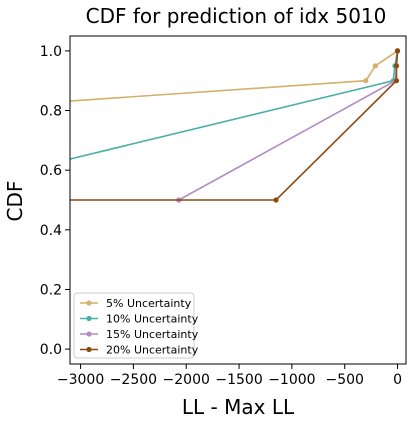  What do you see at coordinates (51, 350) in the screenshot?
I see `y-tick-label: 0.0` at bounding box center [51, 350].